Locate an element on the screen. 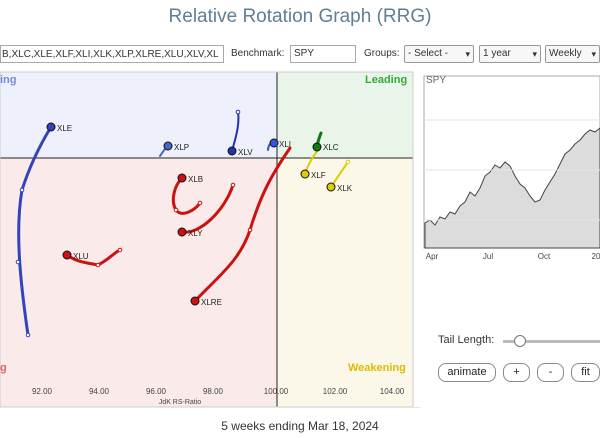 The image size is (600, 438). price-chart: SPY Apr Jul Oct 20 is located at coordinates (510, 167).